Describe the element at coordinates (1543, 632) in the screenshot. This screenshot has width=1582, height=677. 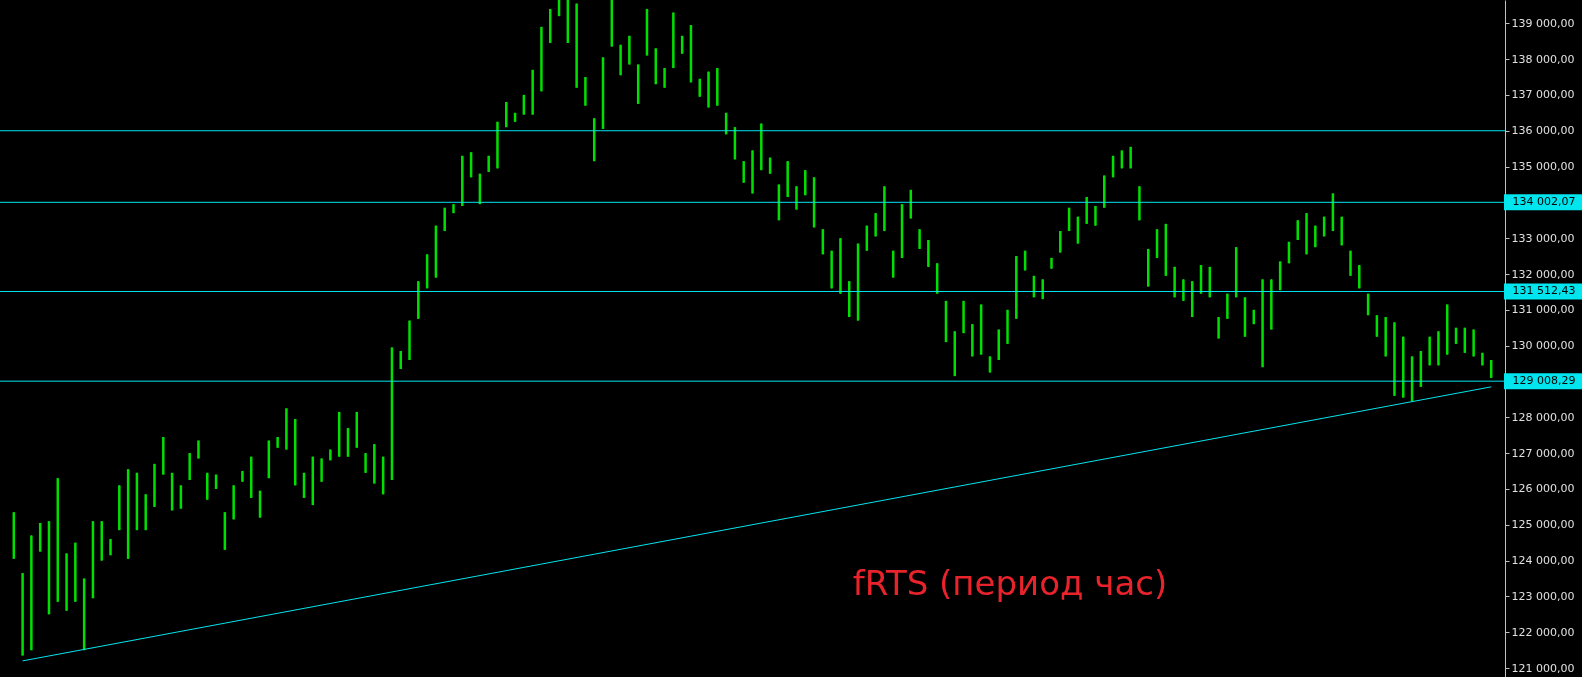
I see `y-tick-label: 122 000,00` at that location.